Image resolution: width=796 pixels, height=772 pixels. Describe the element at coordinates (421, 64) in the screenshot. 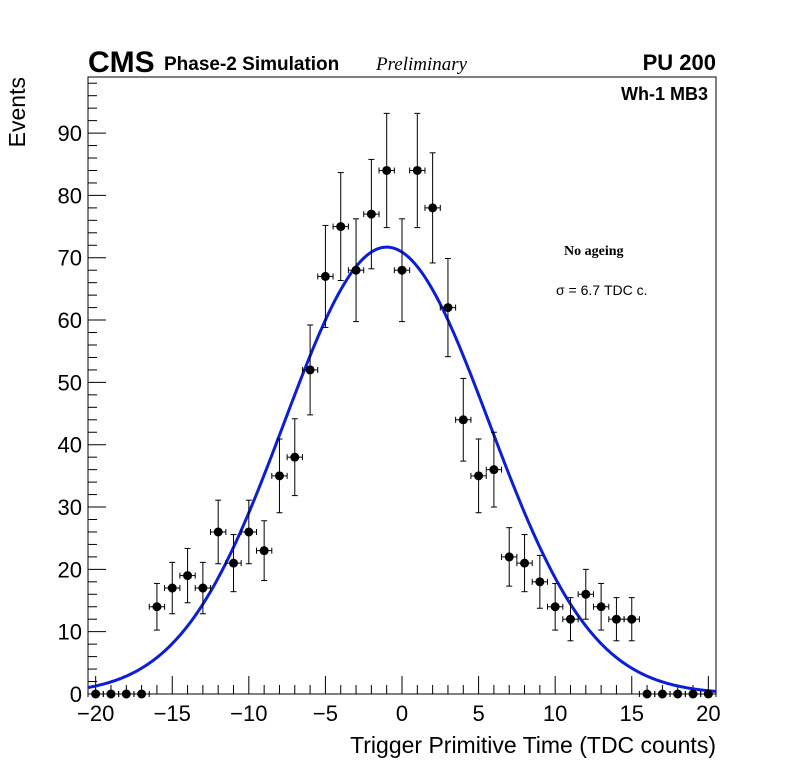

I see `status-label: Preliminary` at that location.